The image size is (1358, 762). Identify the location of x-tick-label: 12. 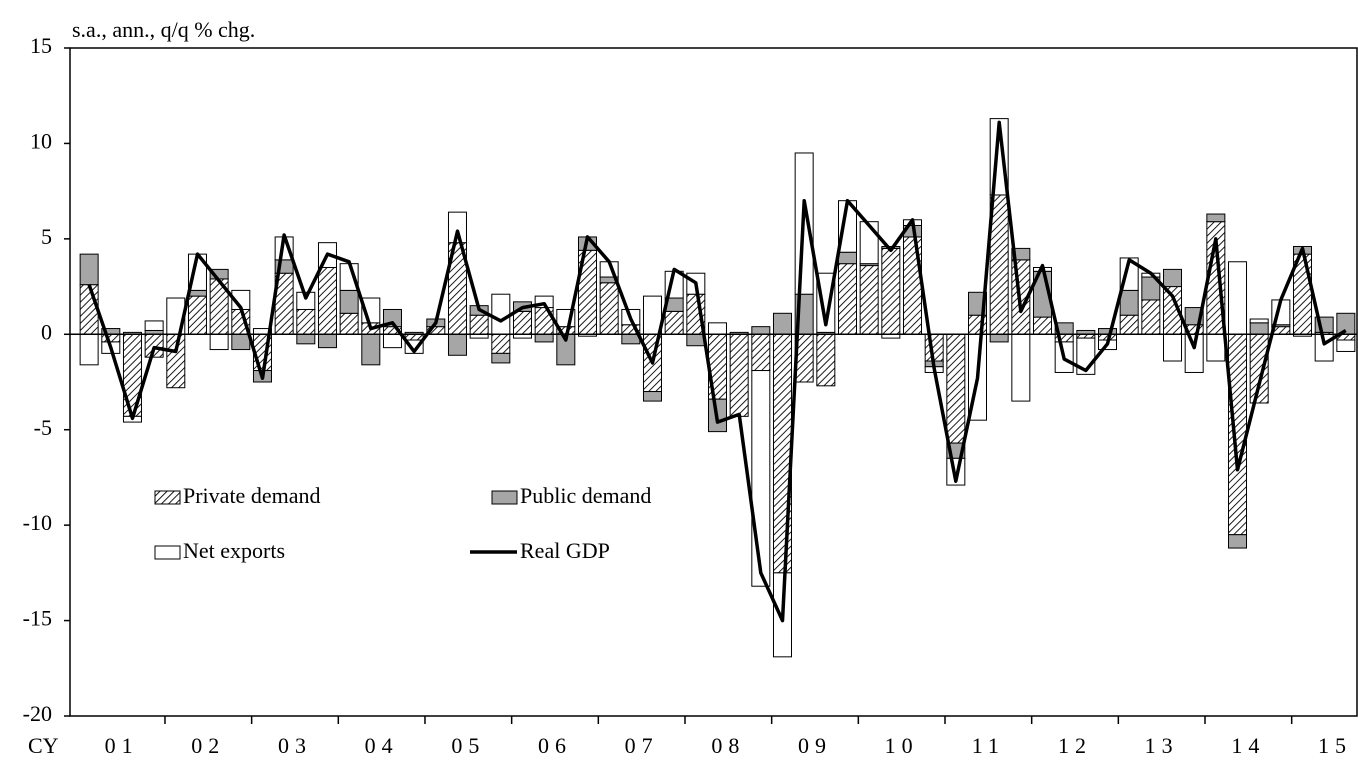
(1075, 745).